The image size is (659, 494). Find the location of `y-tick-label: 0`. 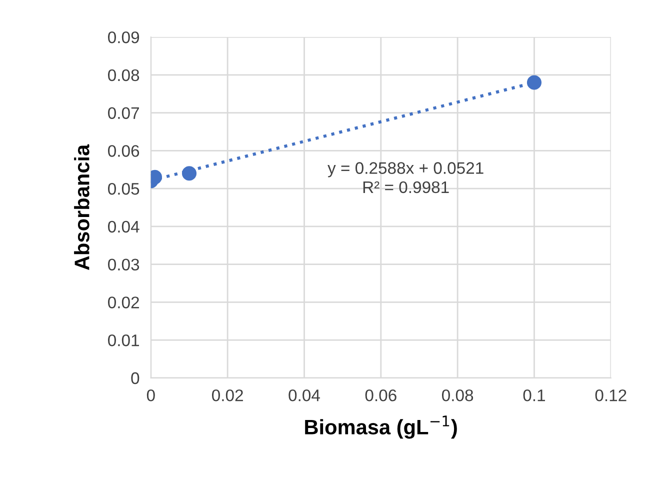

y-tick-label: 0 is located at coordinates (135, 378).